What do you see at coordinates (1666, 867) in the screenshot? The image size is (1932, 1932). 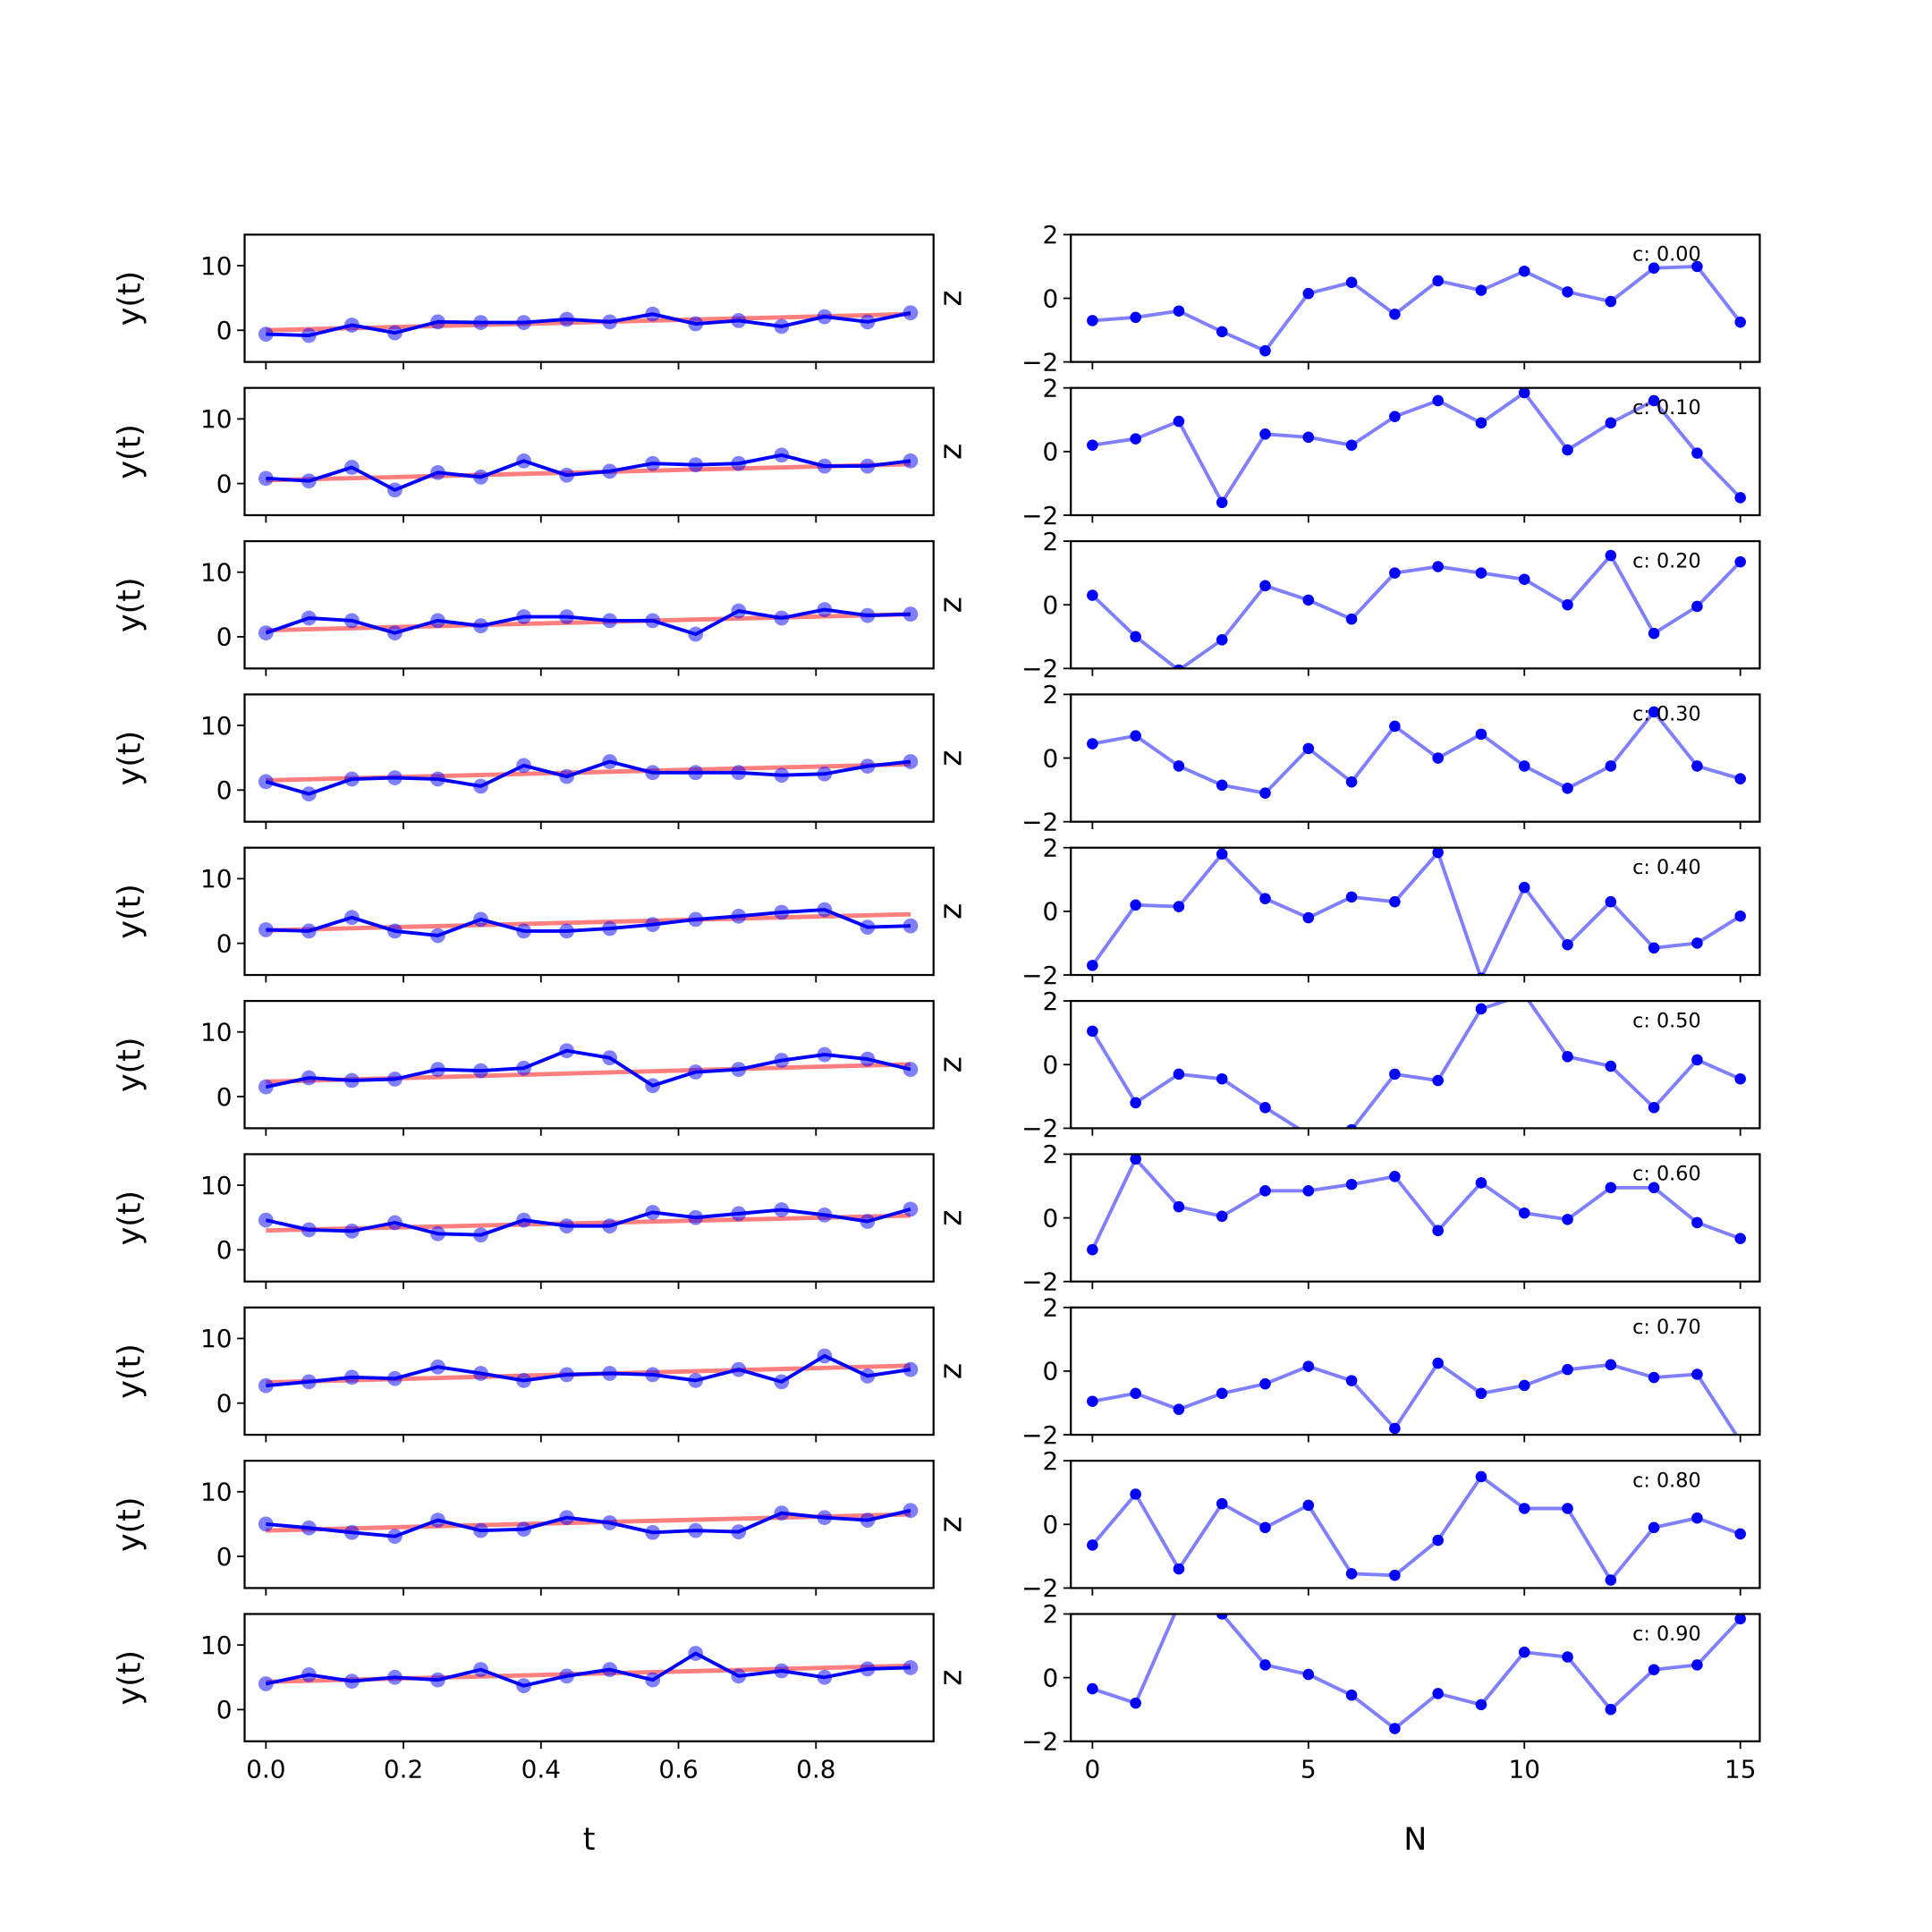 I see `annotation: c: 0.40` at bounding box center [1666, 867].